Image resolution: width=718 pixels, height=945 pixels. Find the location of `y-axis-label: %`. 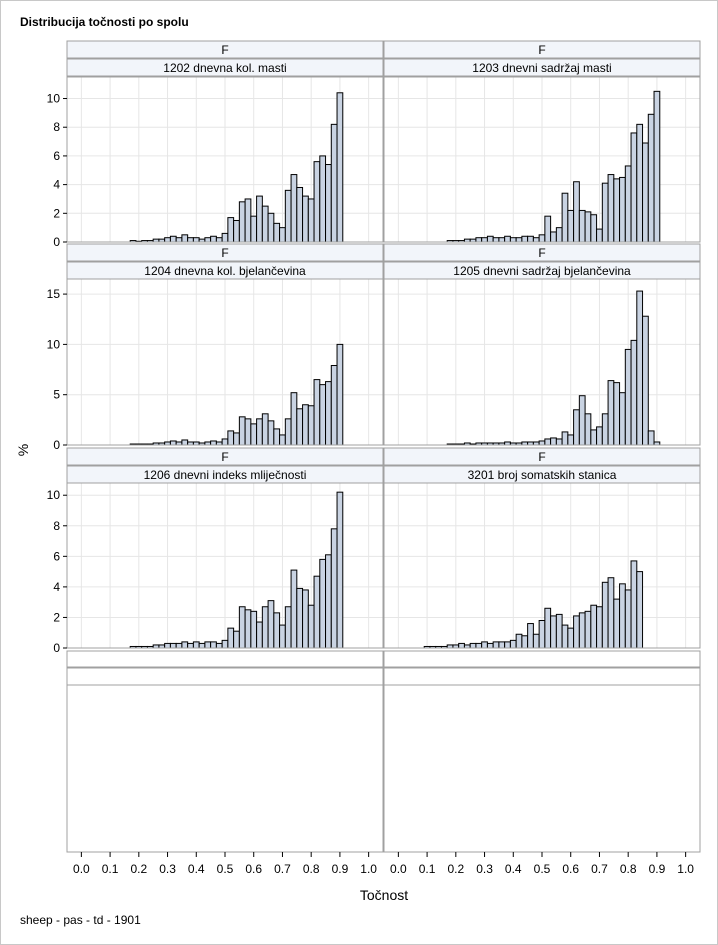

y-axis-label: % is located at coordinates (23, 450).